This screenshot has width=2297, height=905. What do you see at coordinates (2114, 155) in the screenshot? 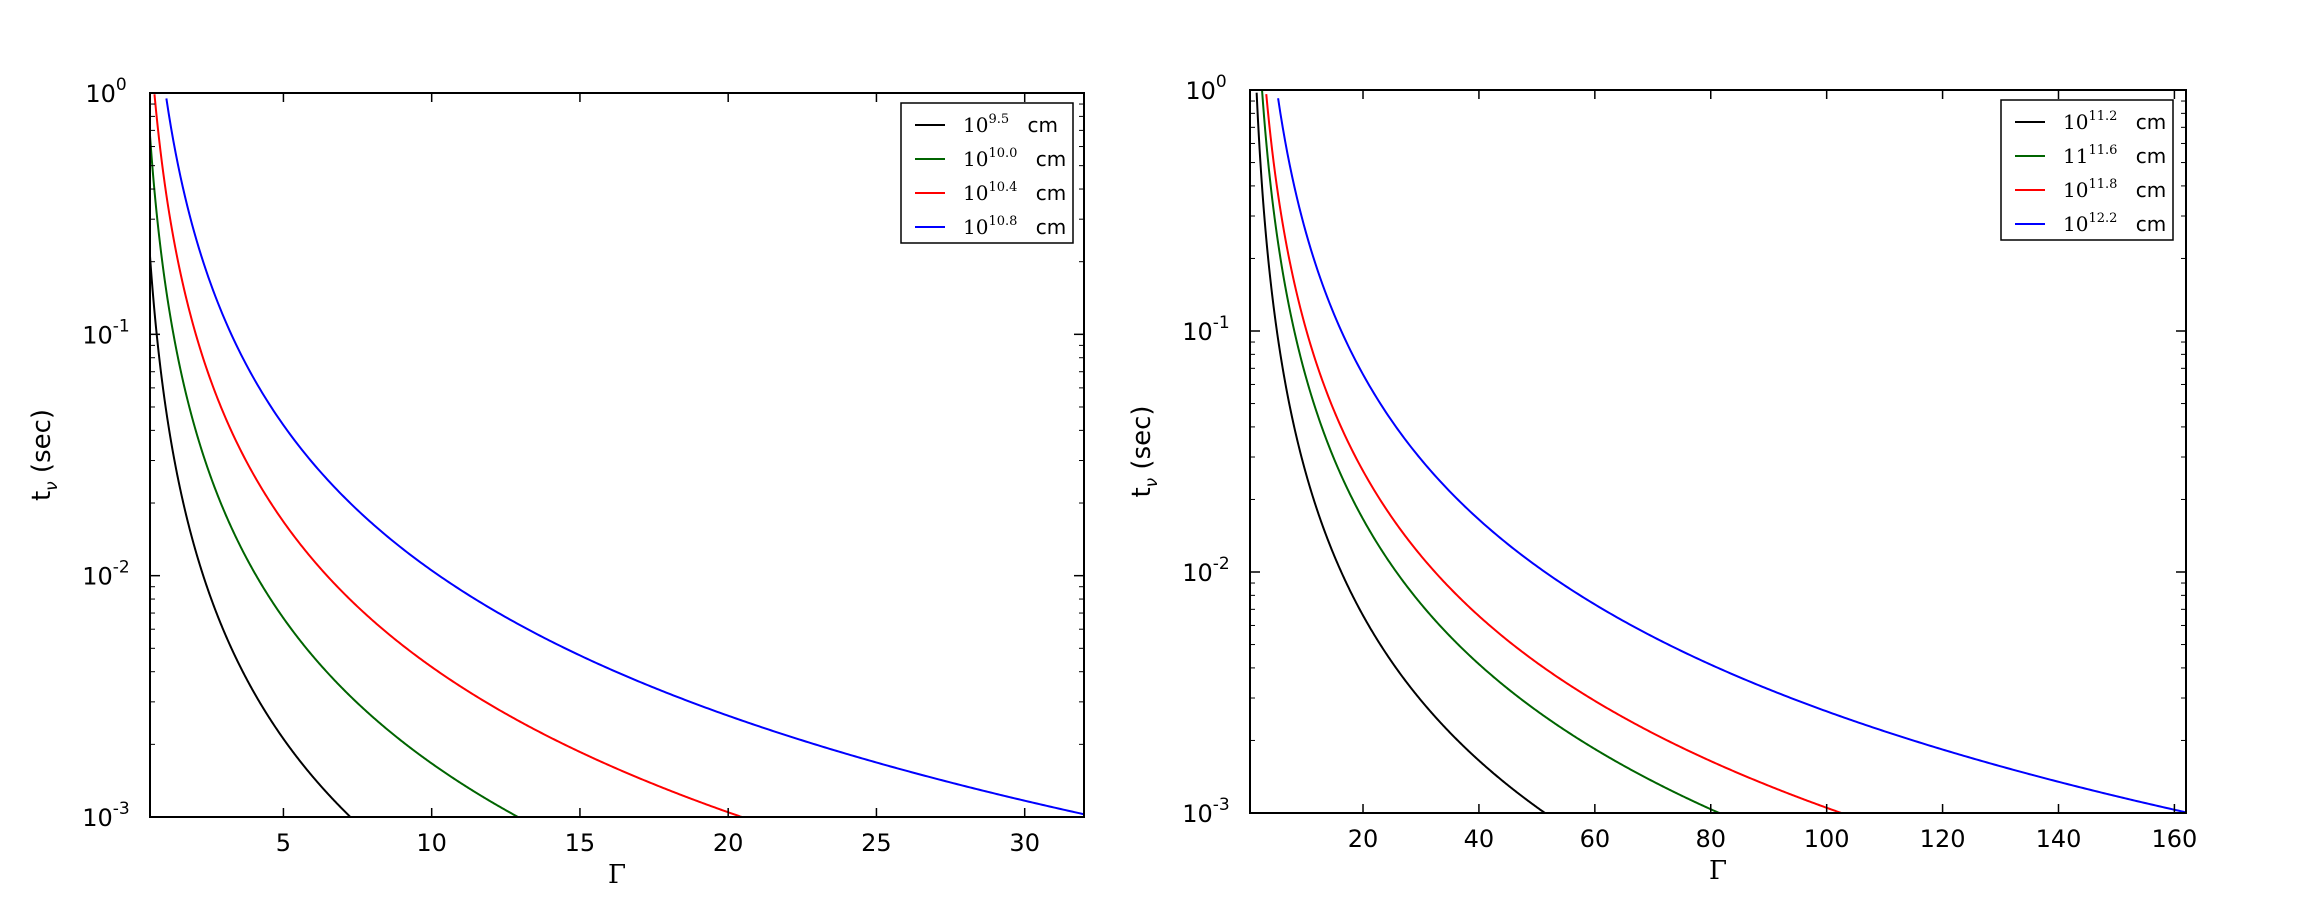
I see `legend-entry: 1111.6 cm` at bounding box center [2114, 155].